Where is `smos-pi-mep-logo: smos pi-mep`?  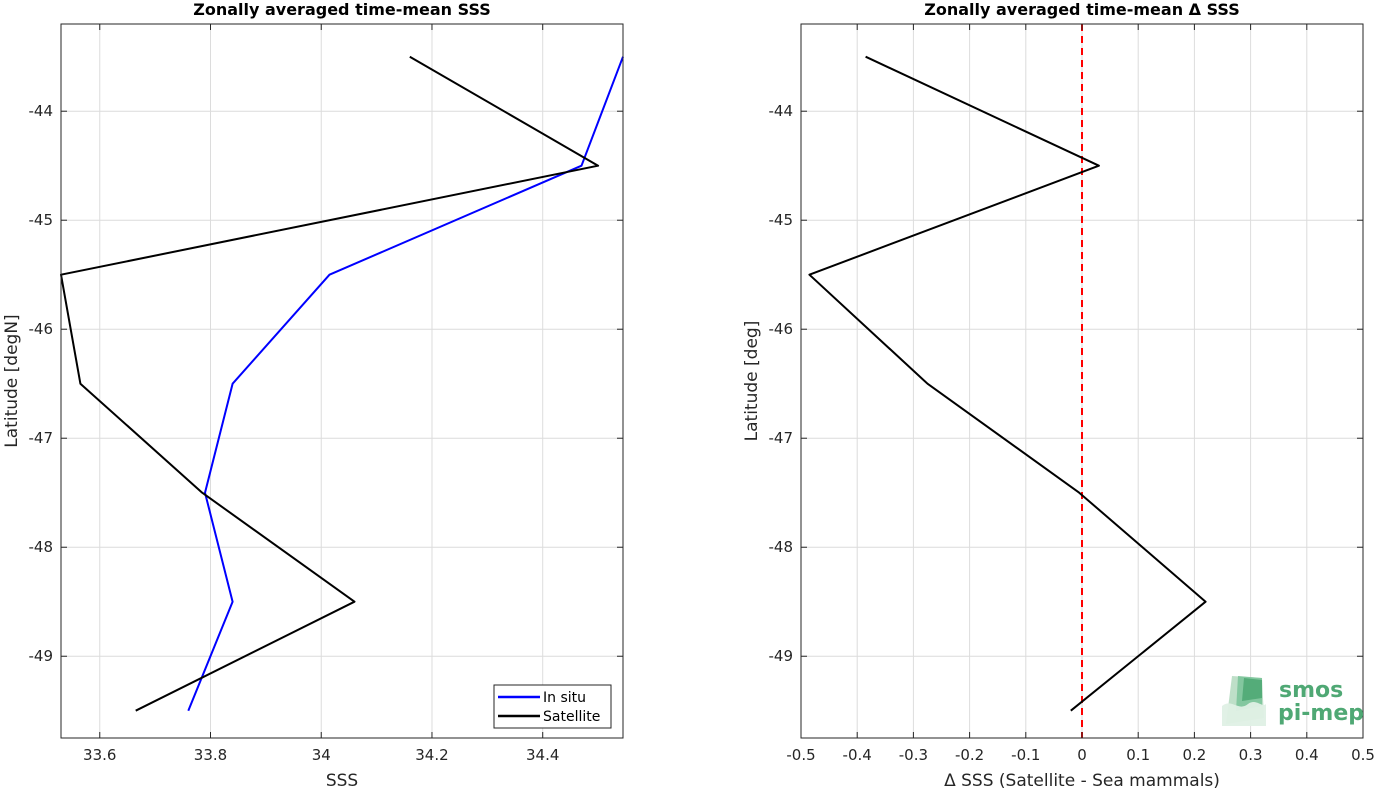 smos-pi-mep-logo: smos pi-mep is located at coordinates (1293, 701).